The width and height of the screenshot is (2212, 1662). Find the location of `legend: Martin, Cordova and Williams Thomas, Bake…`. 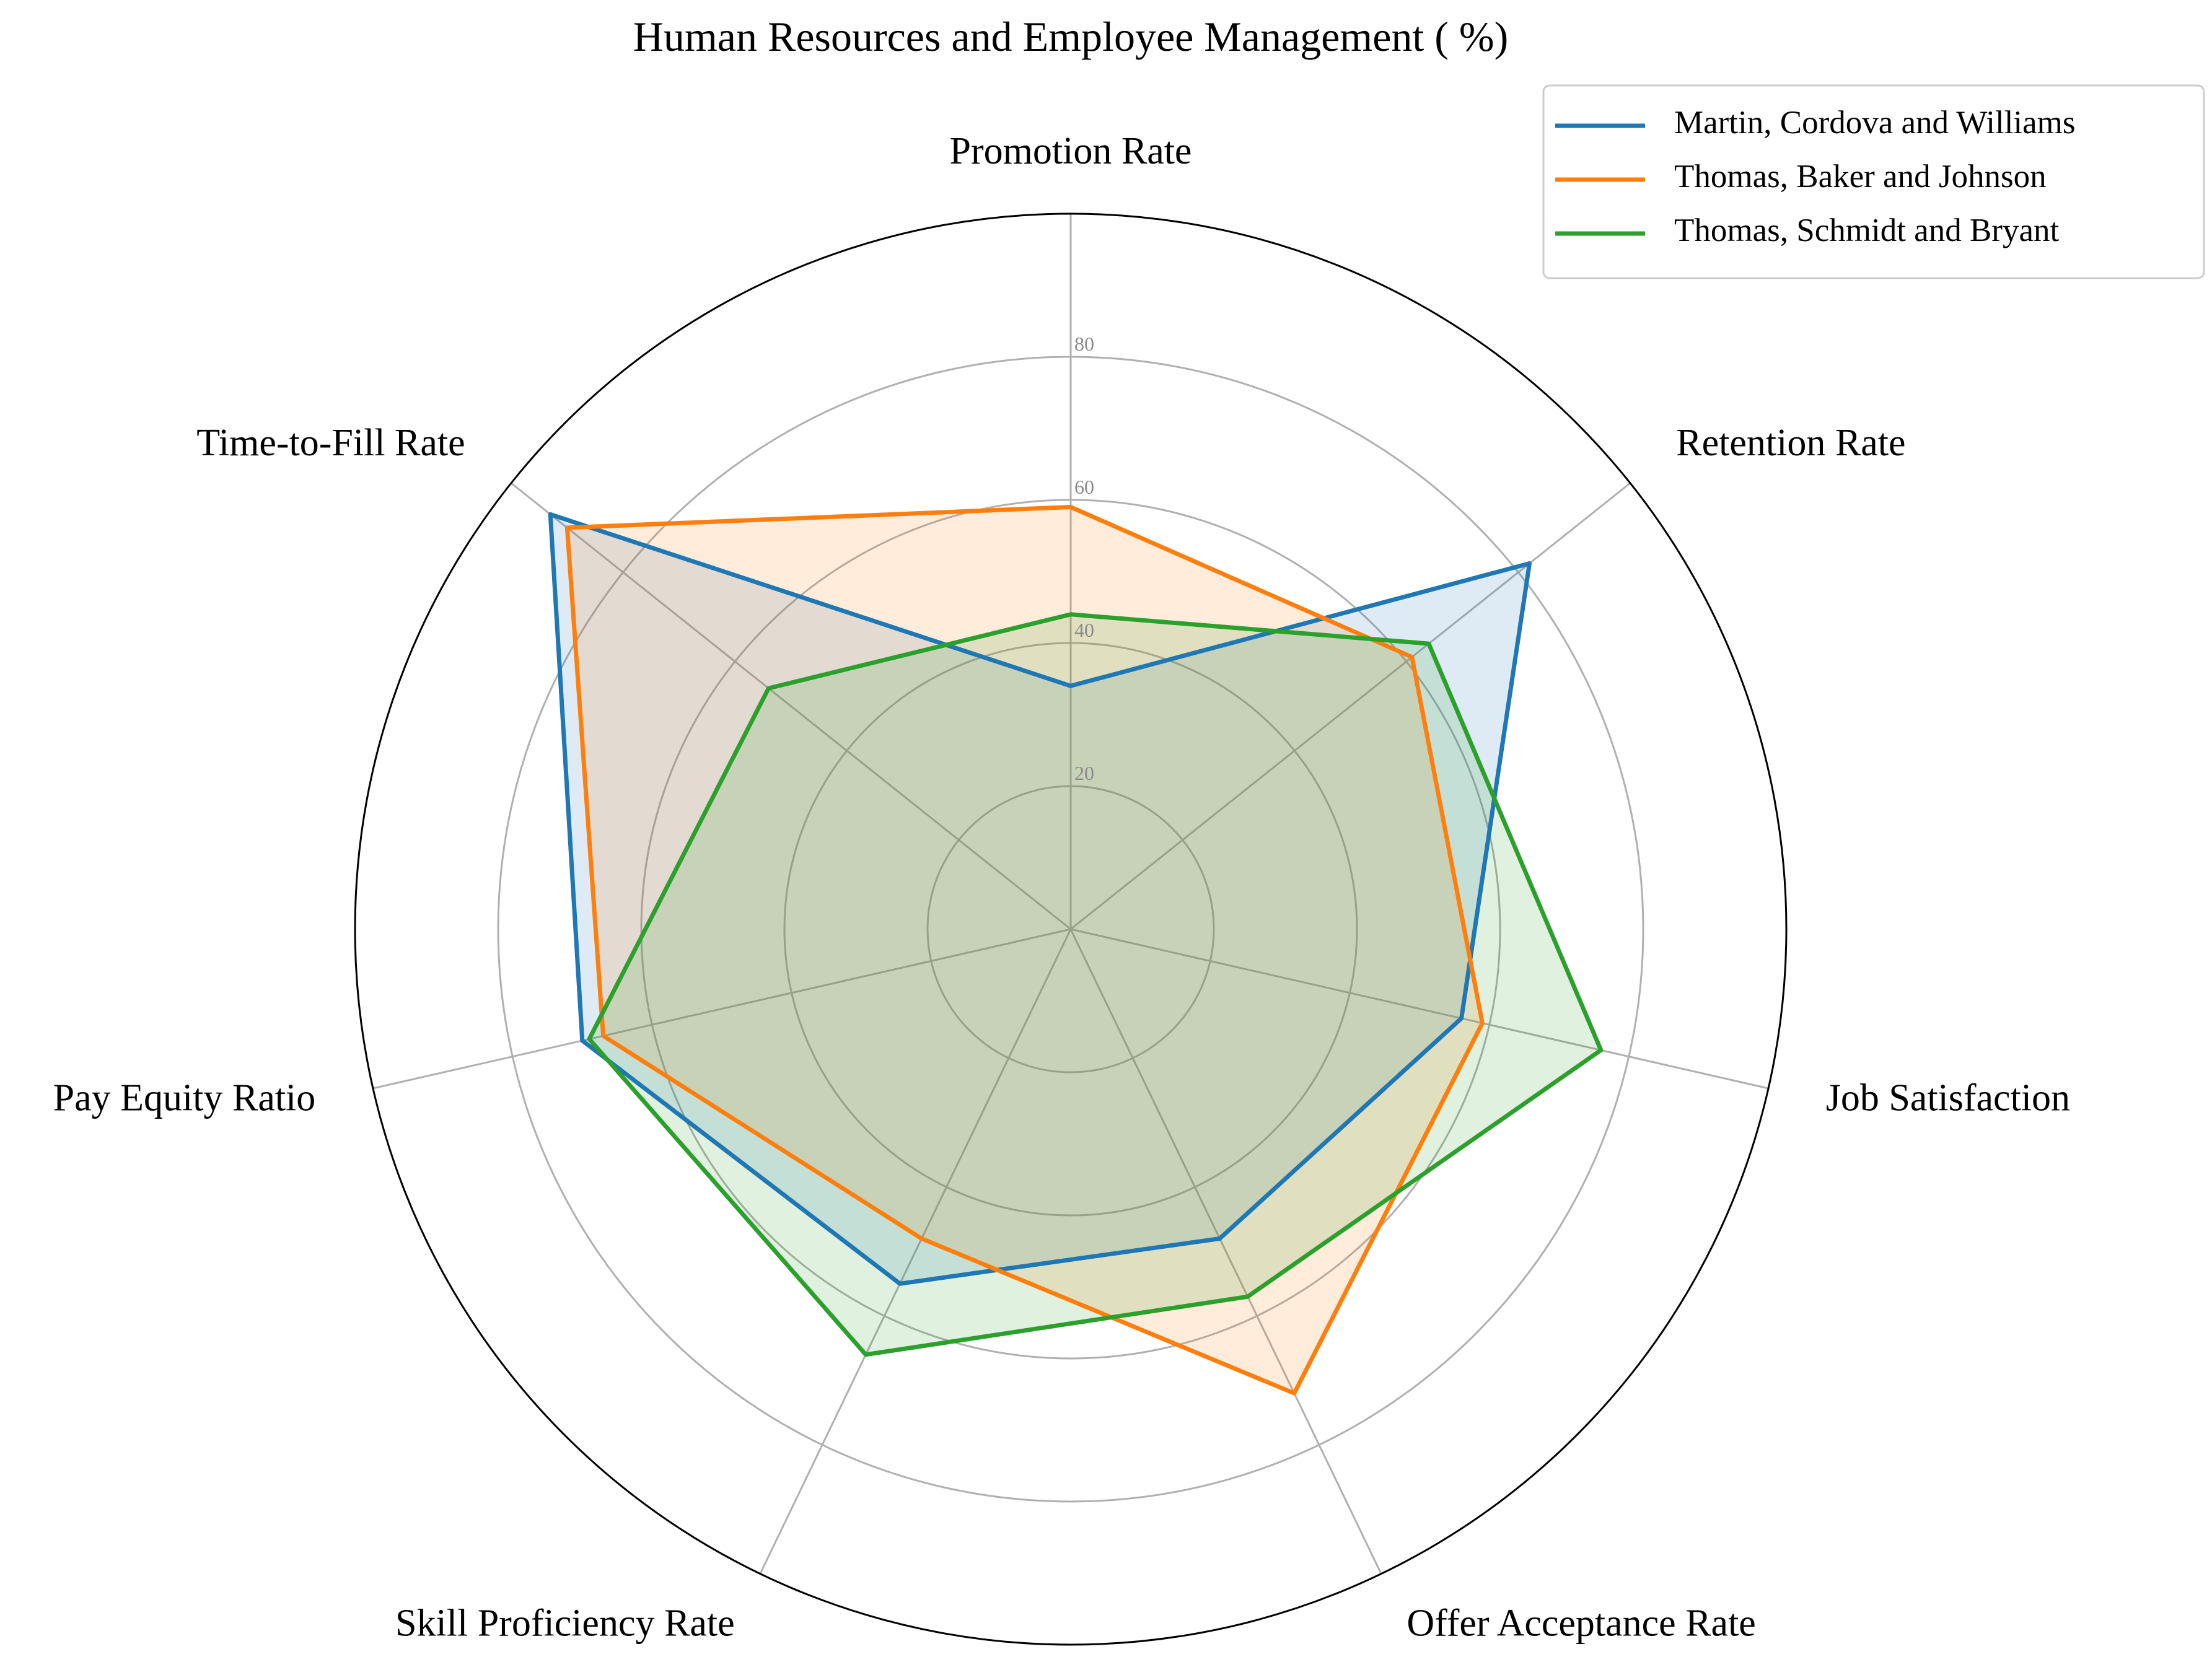

legend: Martin, Cordova and Williams Thomas, Bake… is located at coordinates (1874, 181).